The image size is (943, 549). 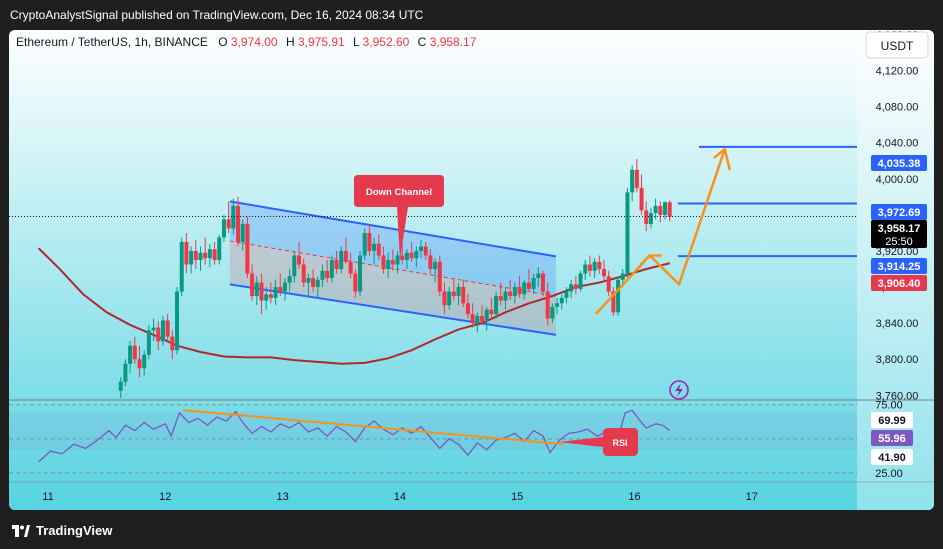 I want to click on time-axis: 11 12 13 14 15 16 17, so click(x=471, y=492).